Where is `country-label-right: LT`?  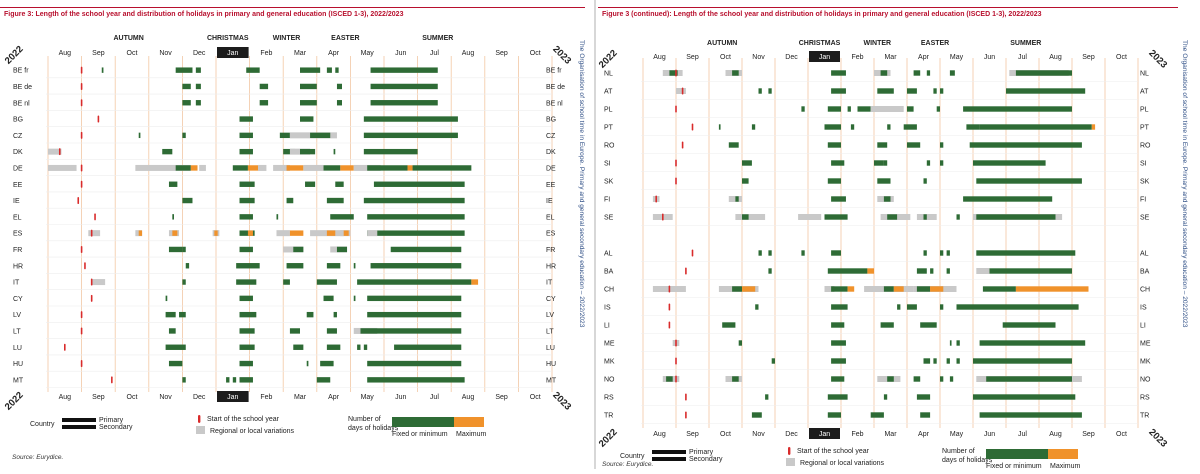 country-label-right: LT is located at coordinates (550, 331).